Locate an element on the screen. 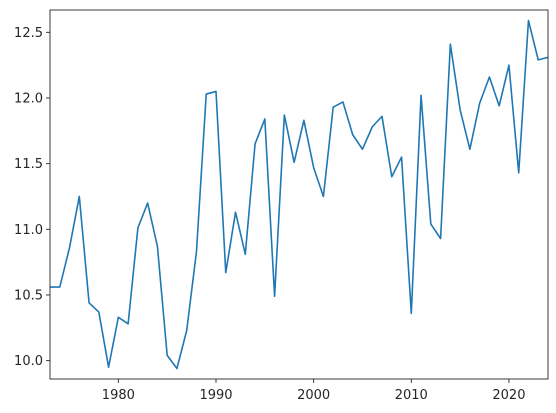 The width and height of the screenshot is (556, 413). x-axis: 1980 1990 2000 2010 2020 is located at coordinates (313, 391).